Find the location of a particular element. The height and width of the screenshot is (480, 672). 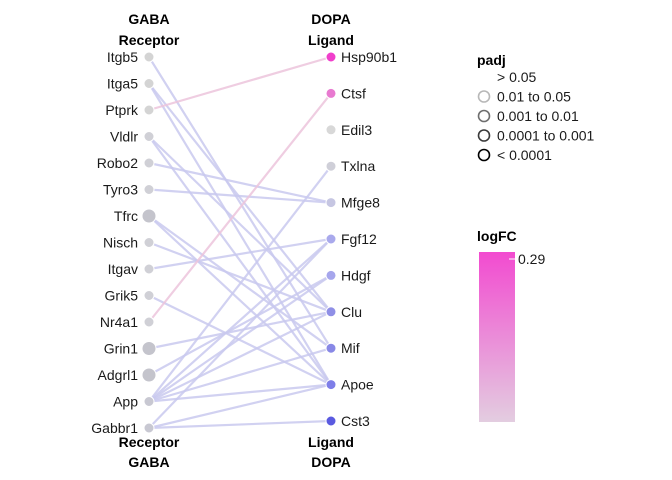

edge-app-hdgf is located at coordinates (240, 338).